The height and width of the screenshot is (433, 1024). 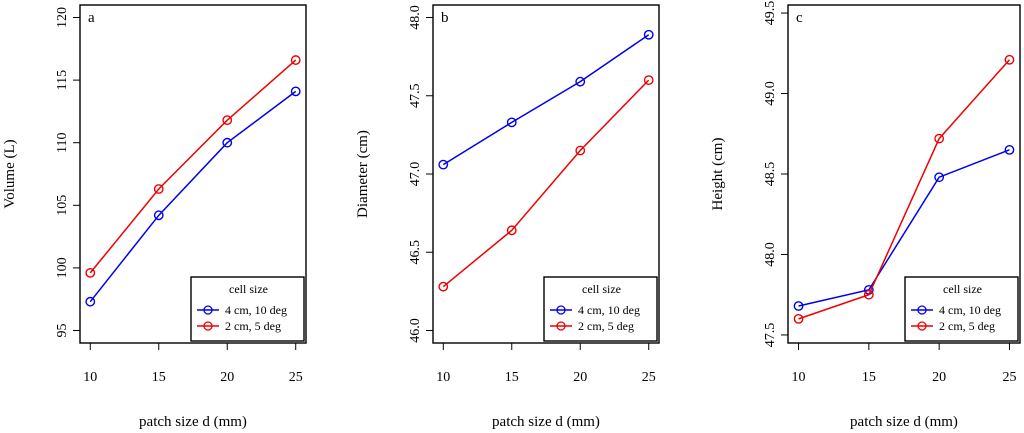 I want to click on y-tick-label: 49.5, so click(x=770, y=13).